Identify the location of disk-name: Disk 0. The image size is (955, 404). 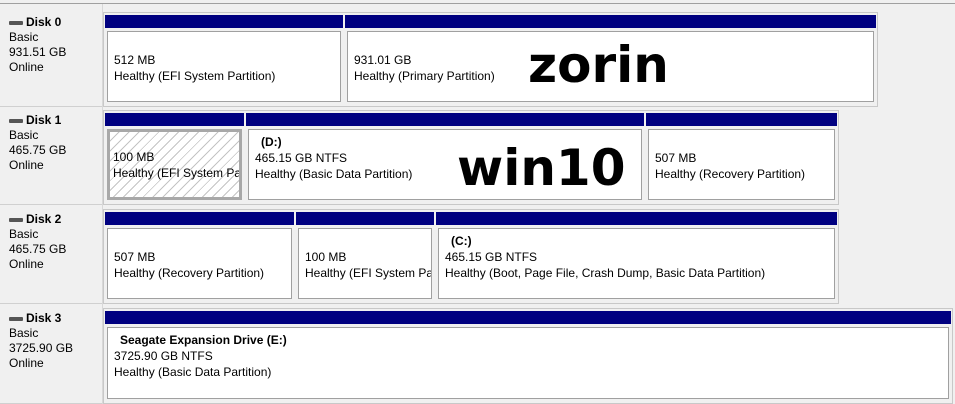
(55, 22).